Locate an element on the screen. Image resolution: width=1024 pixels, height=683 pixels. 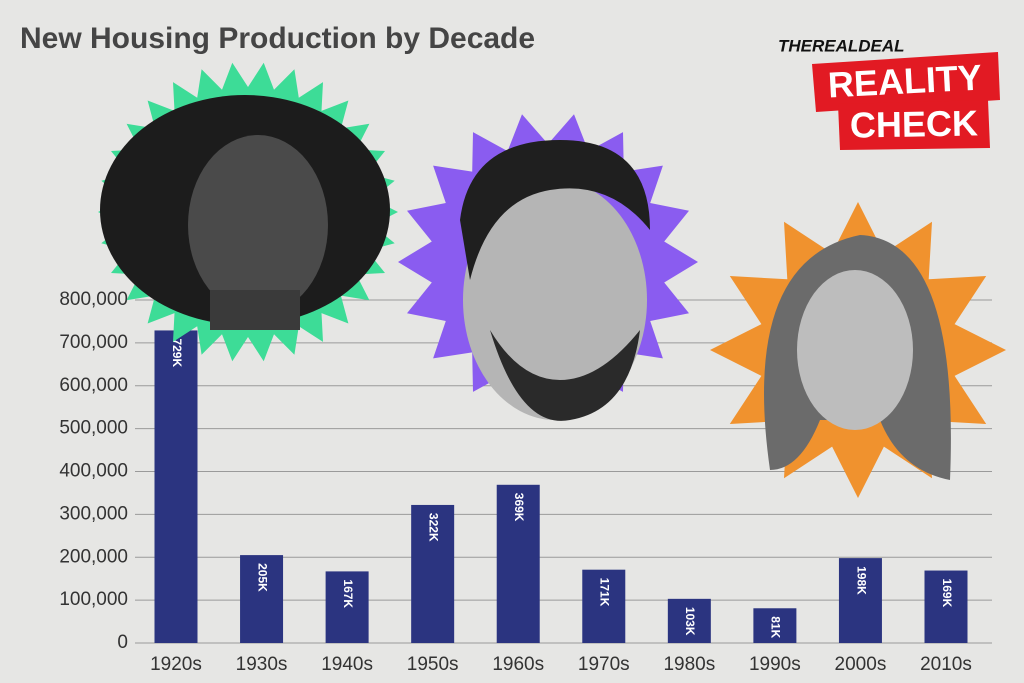
value-label: 729K is located at coordinates (177, 352).